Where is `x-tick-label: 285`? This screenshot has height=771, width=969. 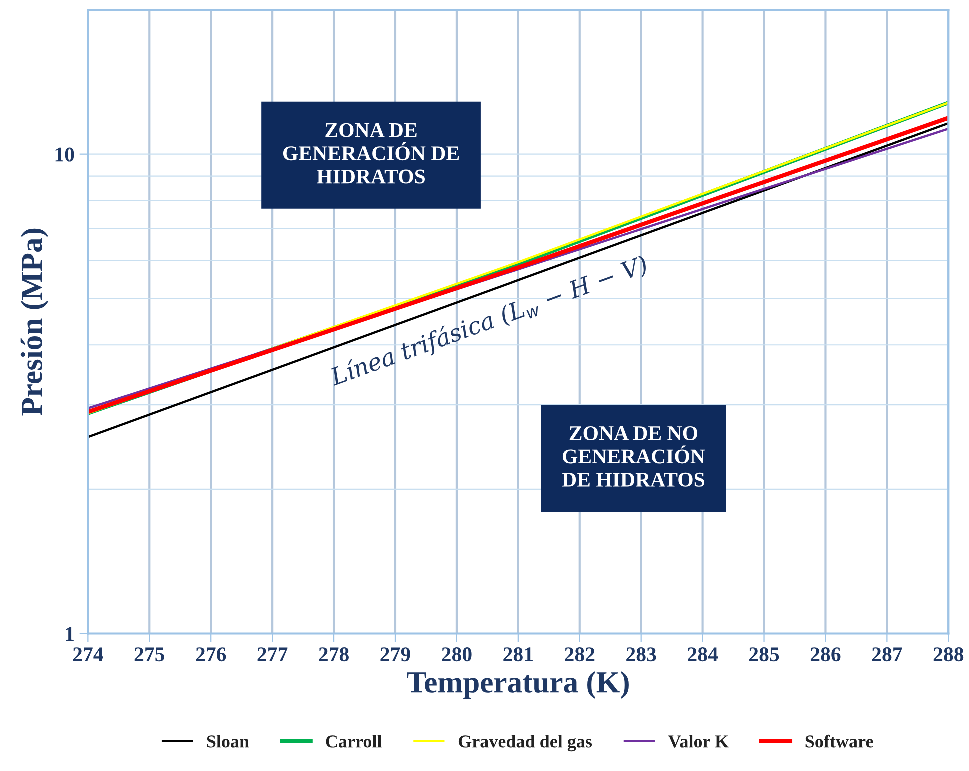 x-tick-label: 285 is located at coordinates (765, 655).